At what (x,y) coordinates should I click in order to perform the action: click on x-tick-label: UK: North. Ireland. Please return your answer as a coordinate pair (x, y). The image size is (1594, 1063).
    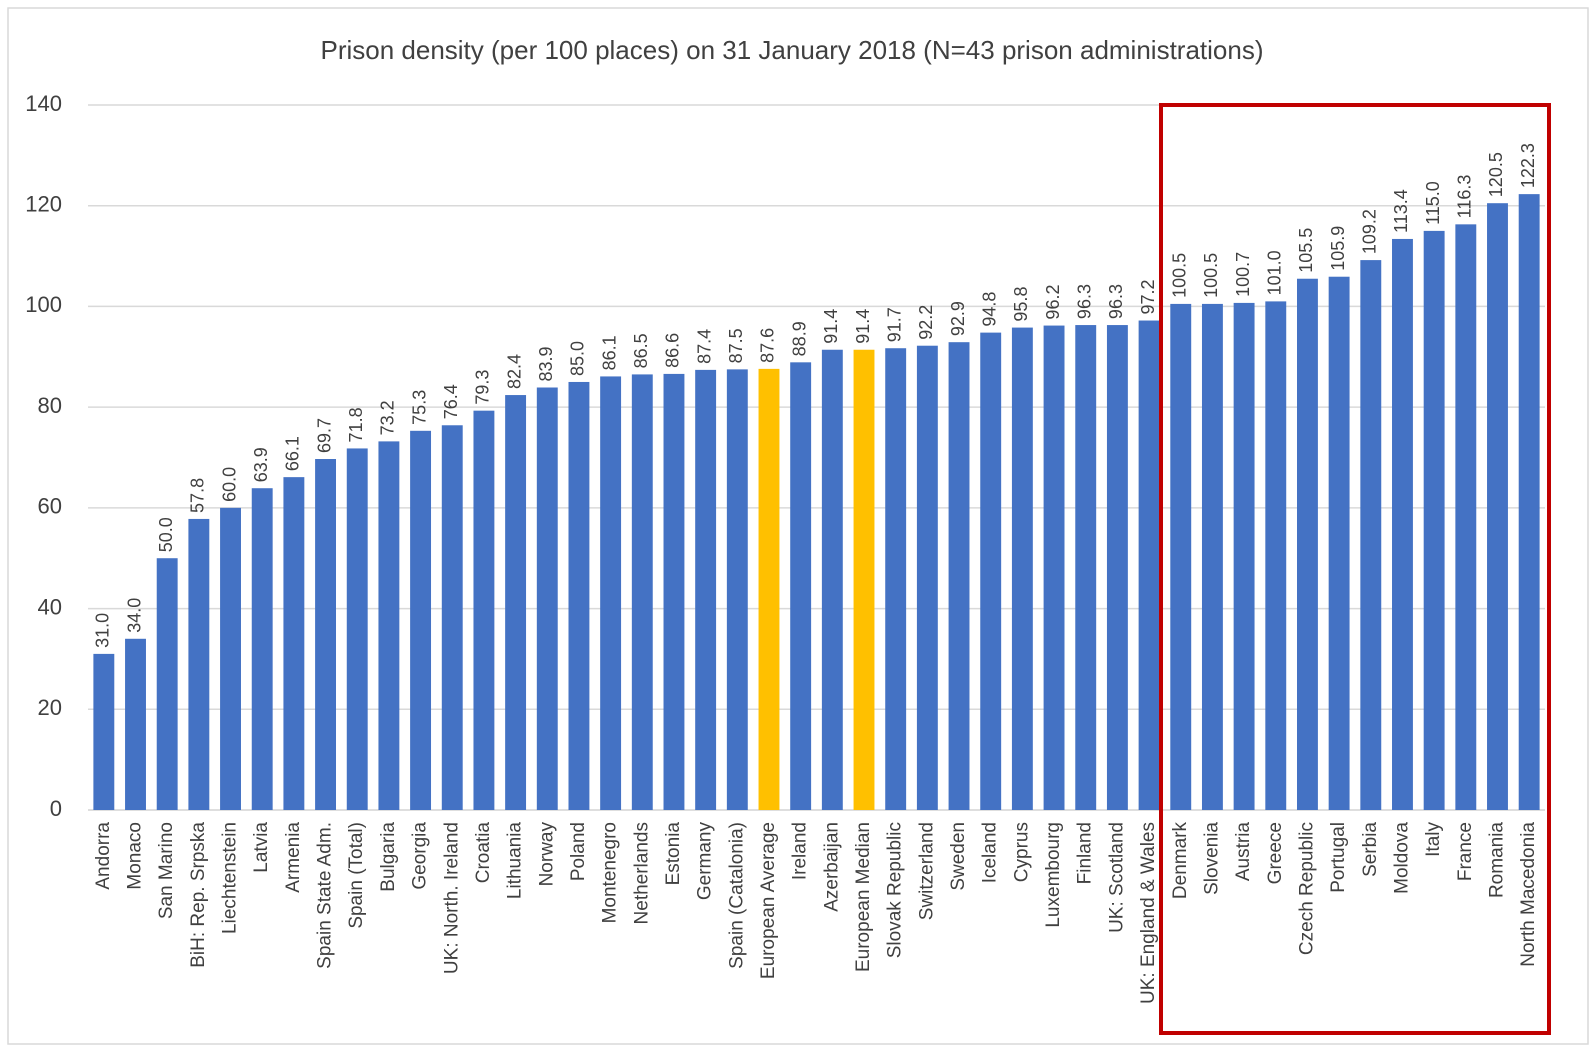
    Looking at the image, I should click on (451, 898).